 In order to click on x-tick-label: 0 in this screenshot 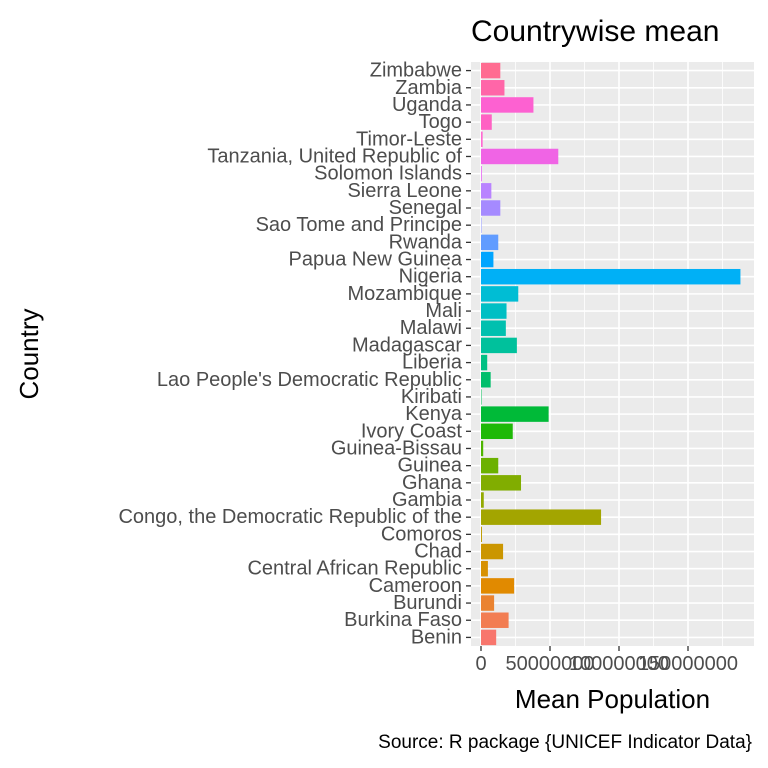, I will do `click(480, 664)`.